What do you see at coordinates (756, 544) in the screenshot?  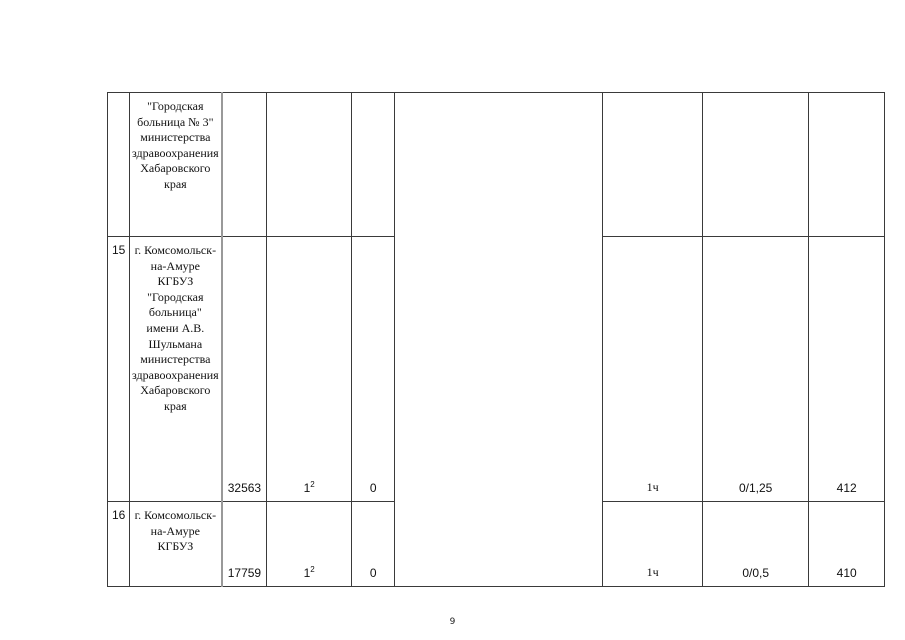 I see `cell-c8: 0/0,5` at bounding box center [756, 544].